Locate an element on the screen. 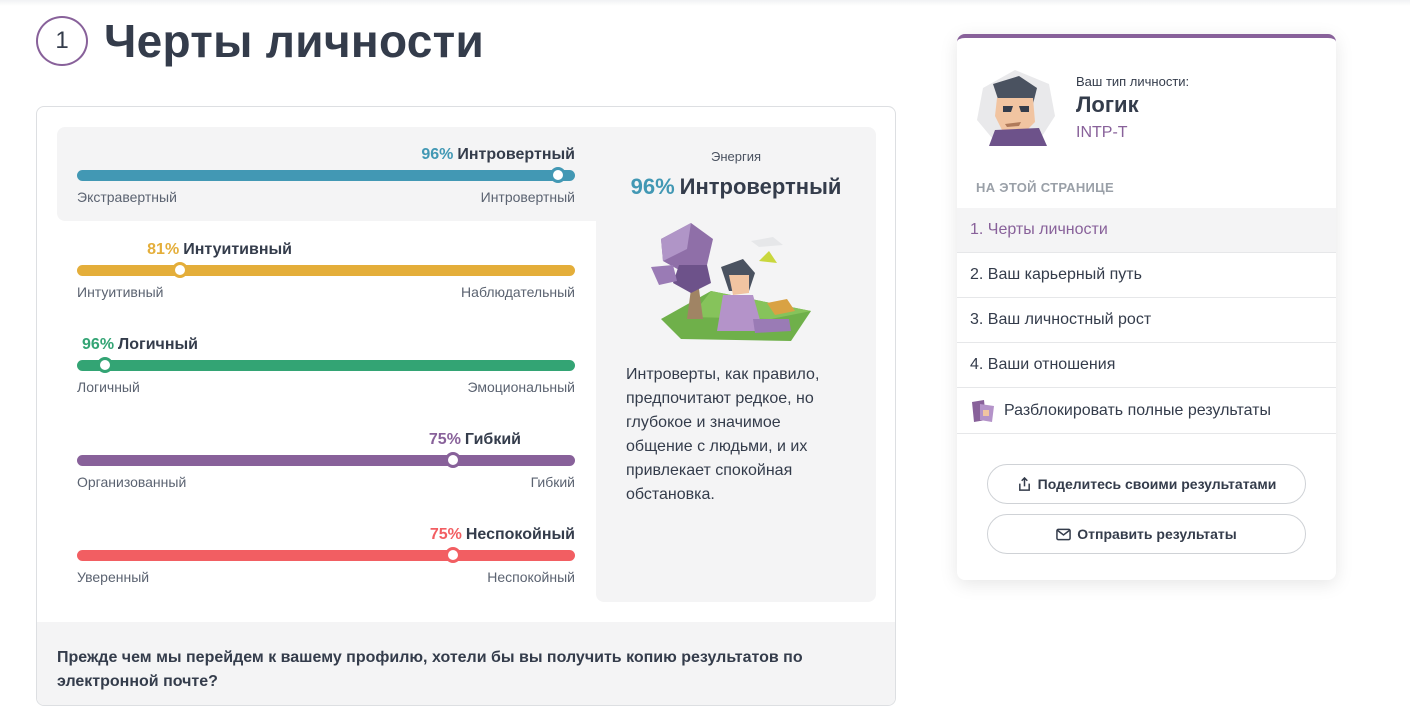 The image size is (1410, 706). unlock-icon is located at coordinates (983, 410).